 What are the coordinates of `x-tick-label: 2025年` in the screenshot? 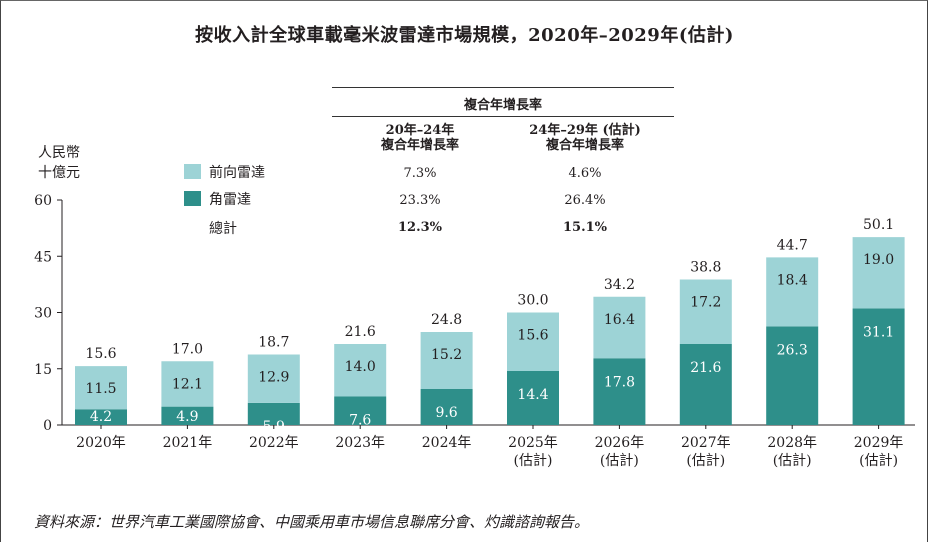 It's located at (533, 443).